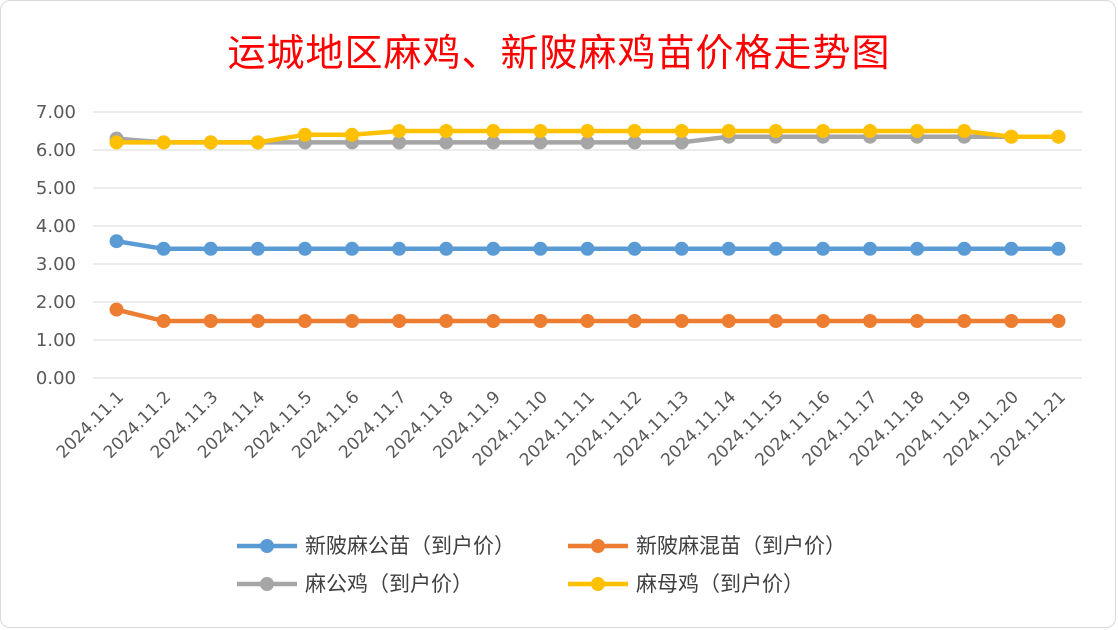 This screenshot has height=630, width=1118. What do you see at coordinates (56, 188) in the screenshot?
I see `y-tick-label: 5.00` at bounding box center [56, 188].